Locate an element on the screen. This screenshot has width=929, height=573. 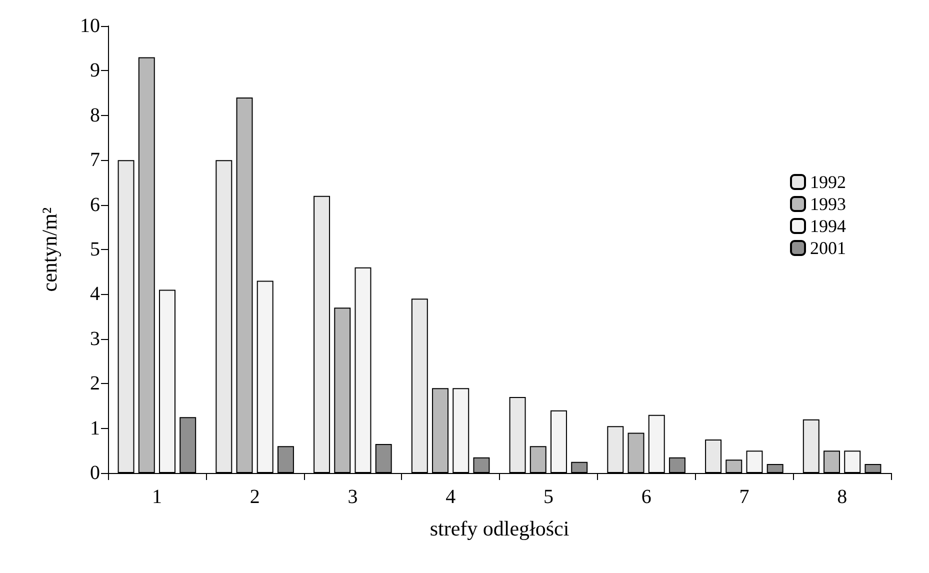
x-tick-label: 7 is located at coordinates (744, 497).